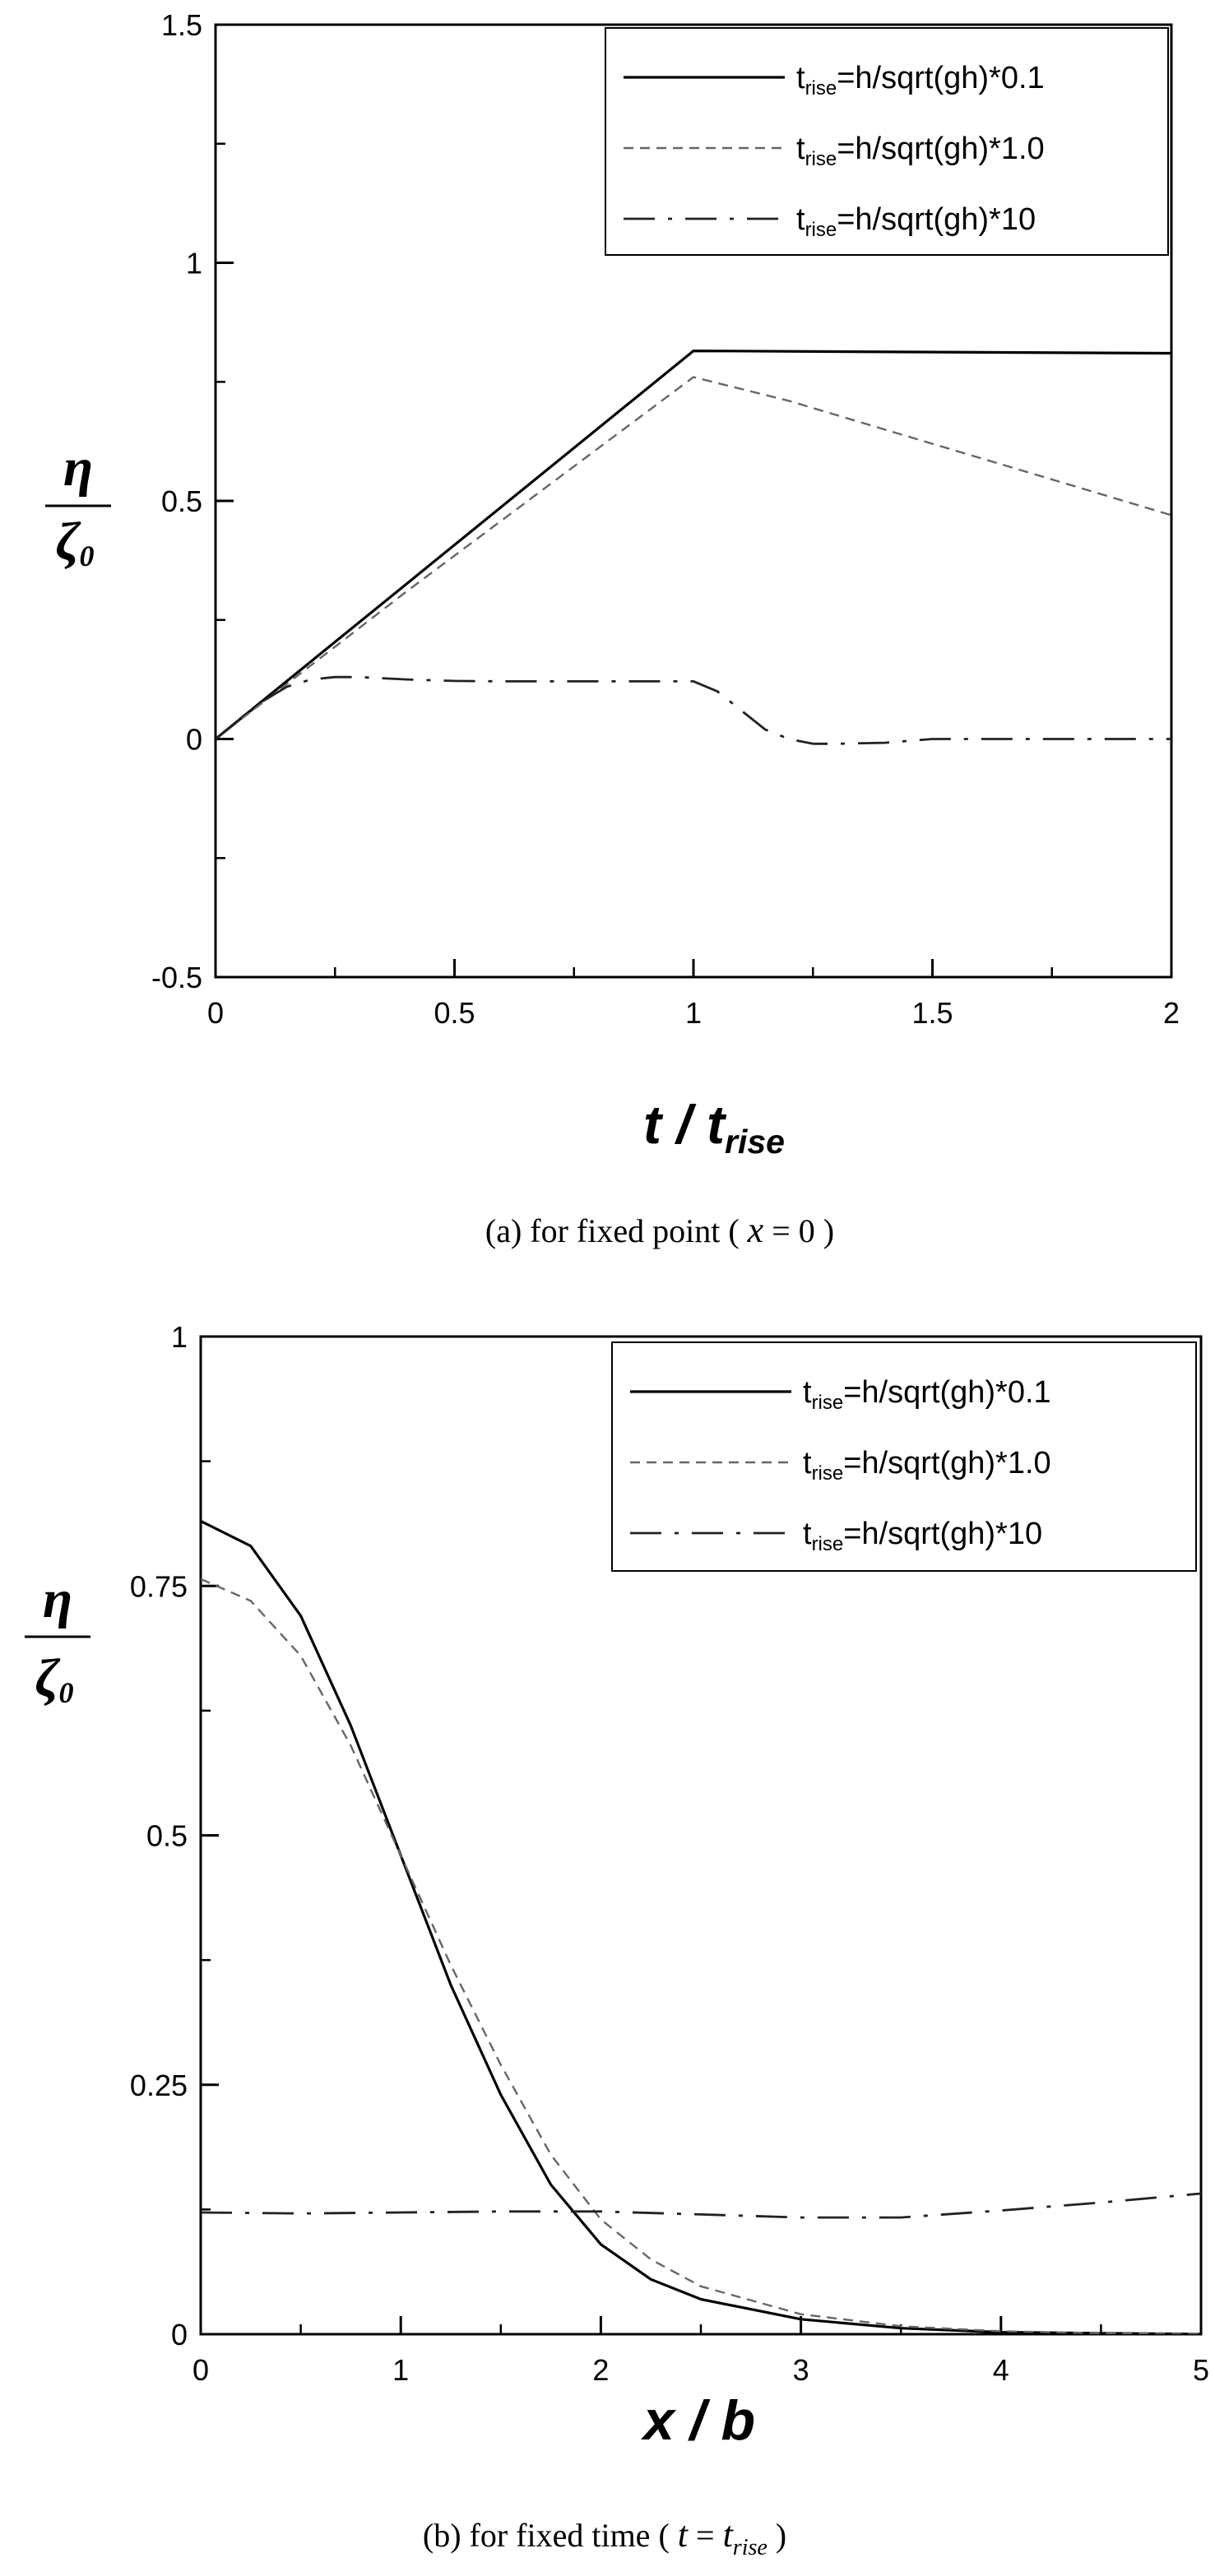 The width and height of the screenshot is (1215, 2576). Describe the element at coordinates (181, 501) in the screenshot. I see `y-tick-label-a: 0.5` at that location.